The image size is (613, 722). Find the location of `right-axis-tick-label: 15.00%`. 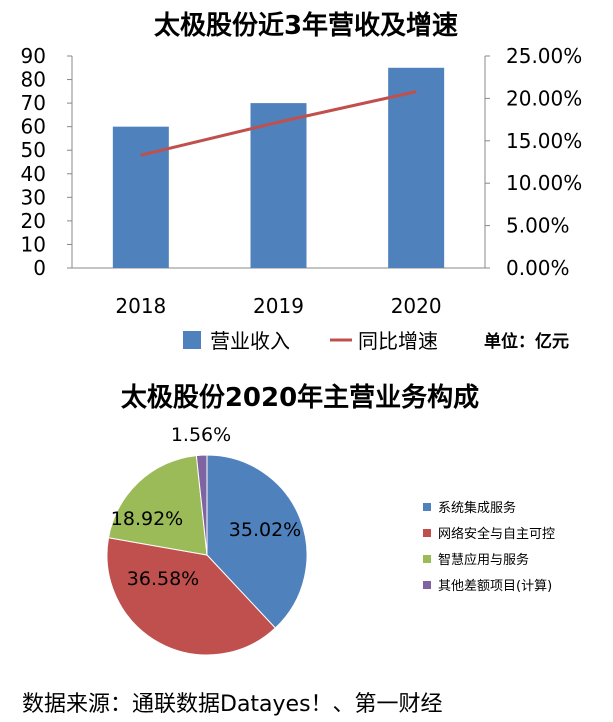

right-axis-tick-label: 15.00% is located at coordinates (544, 141).